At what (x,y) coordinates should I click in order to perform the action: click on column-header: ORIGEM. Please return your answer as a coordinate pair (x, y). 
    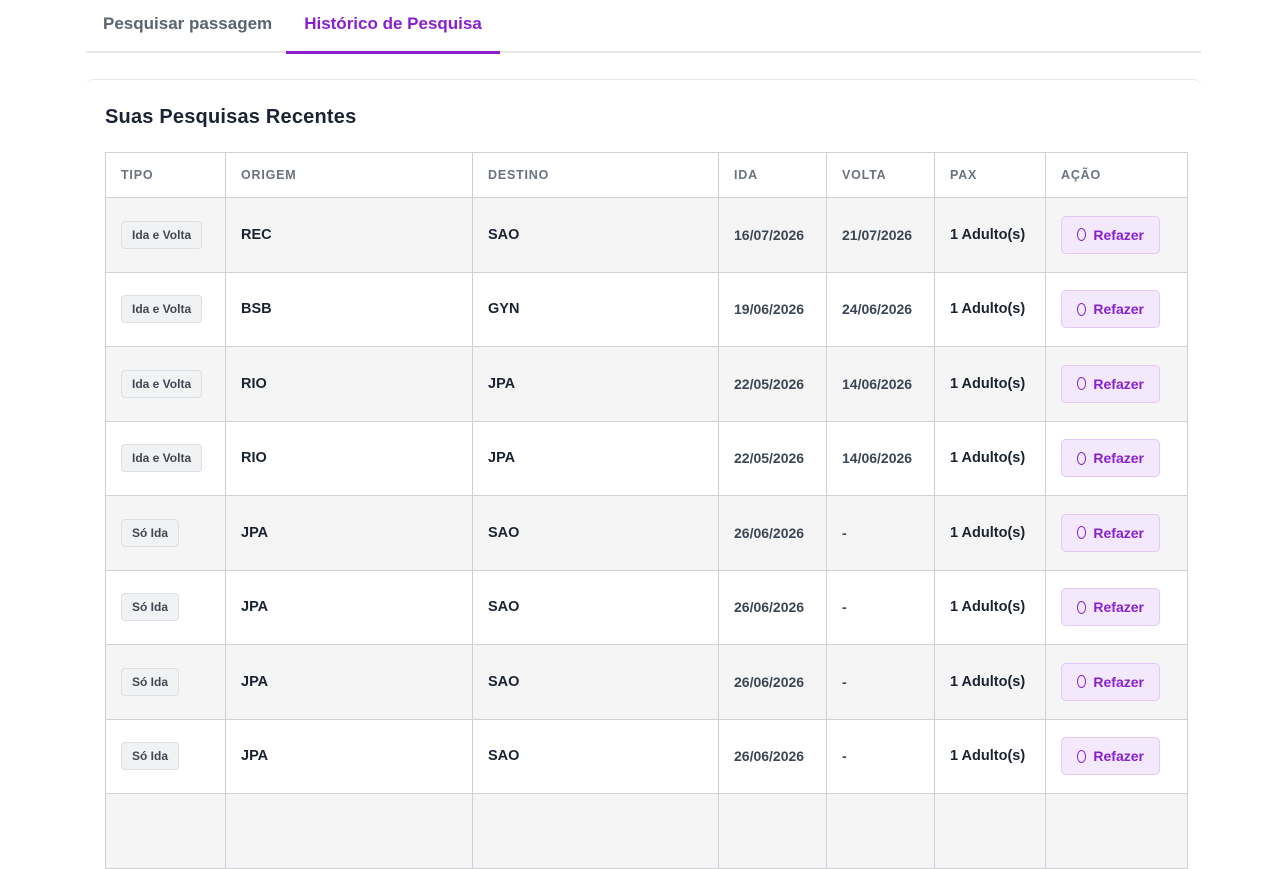
    Looking at the image, I should click on (349, 175).